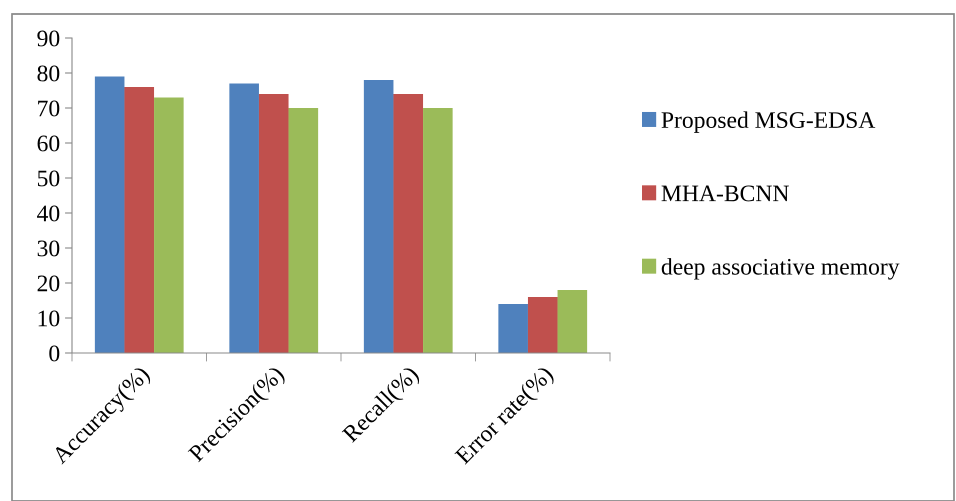  Describe the element at coordinates (48, 213) in the screenshot. I see `y-tick-label: 40` at that location.